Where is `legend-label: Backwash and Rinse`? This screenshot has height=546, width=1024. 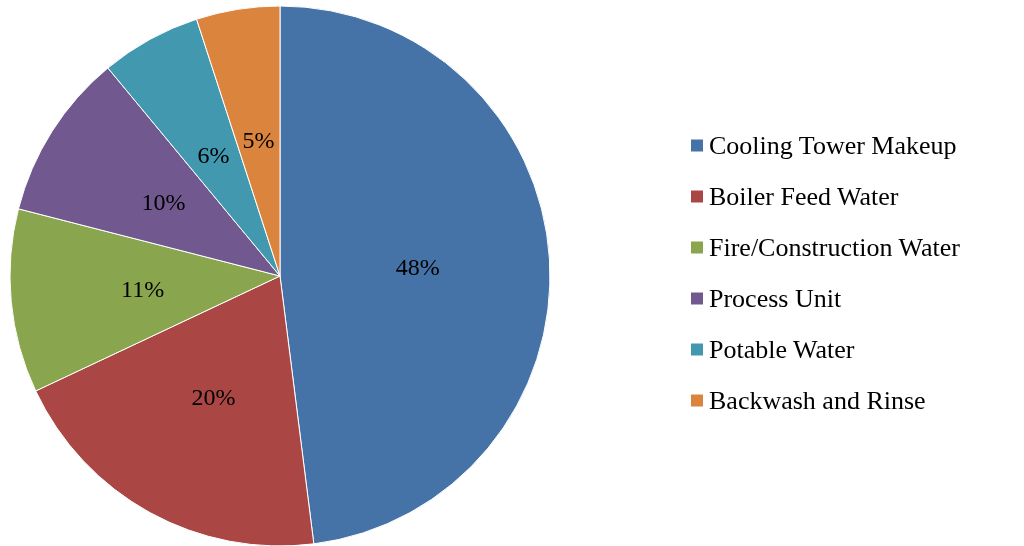 legend-label: Backwash and Rinse is located at coordinates (817, 400).